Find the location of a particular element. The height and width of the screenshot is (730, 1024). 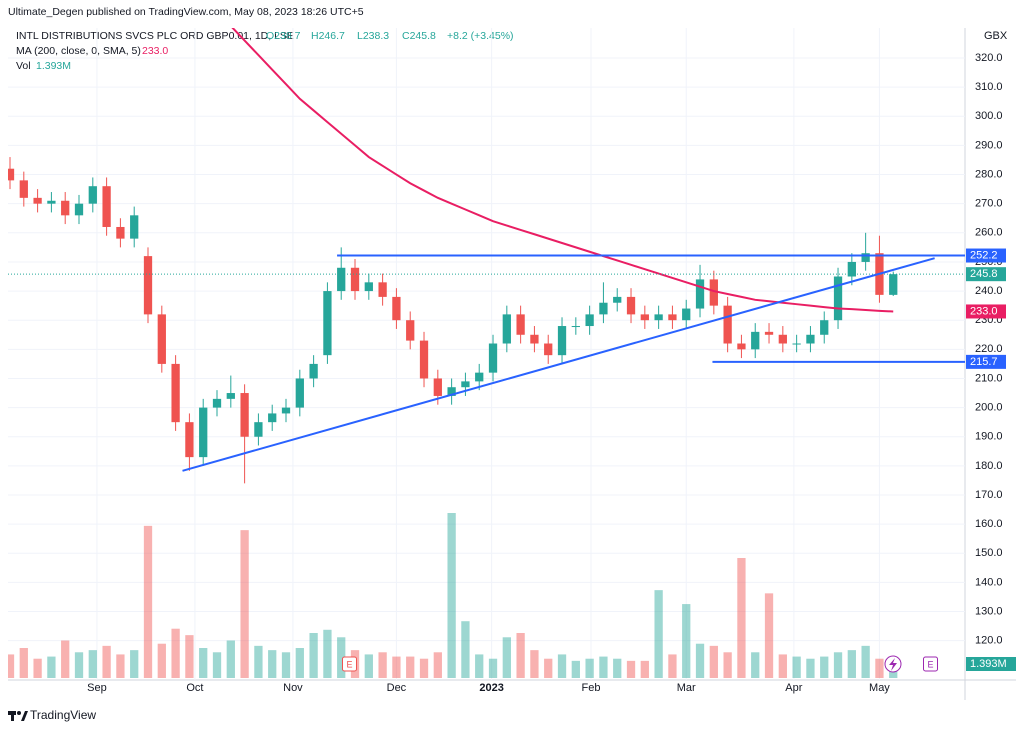

ohlc-low: L238.3 is located at coordinates (373, 36).